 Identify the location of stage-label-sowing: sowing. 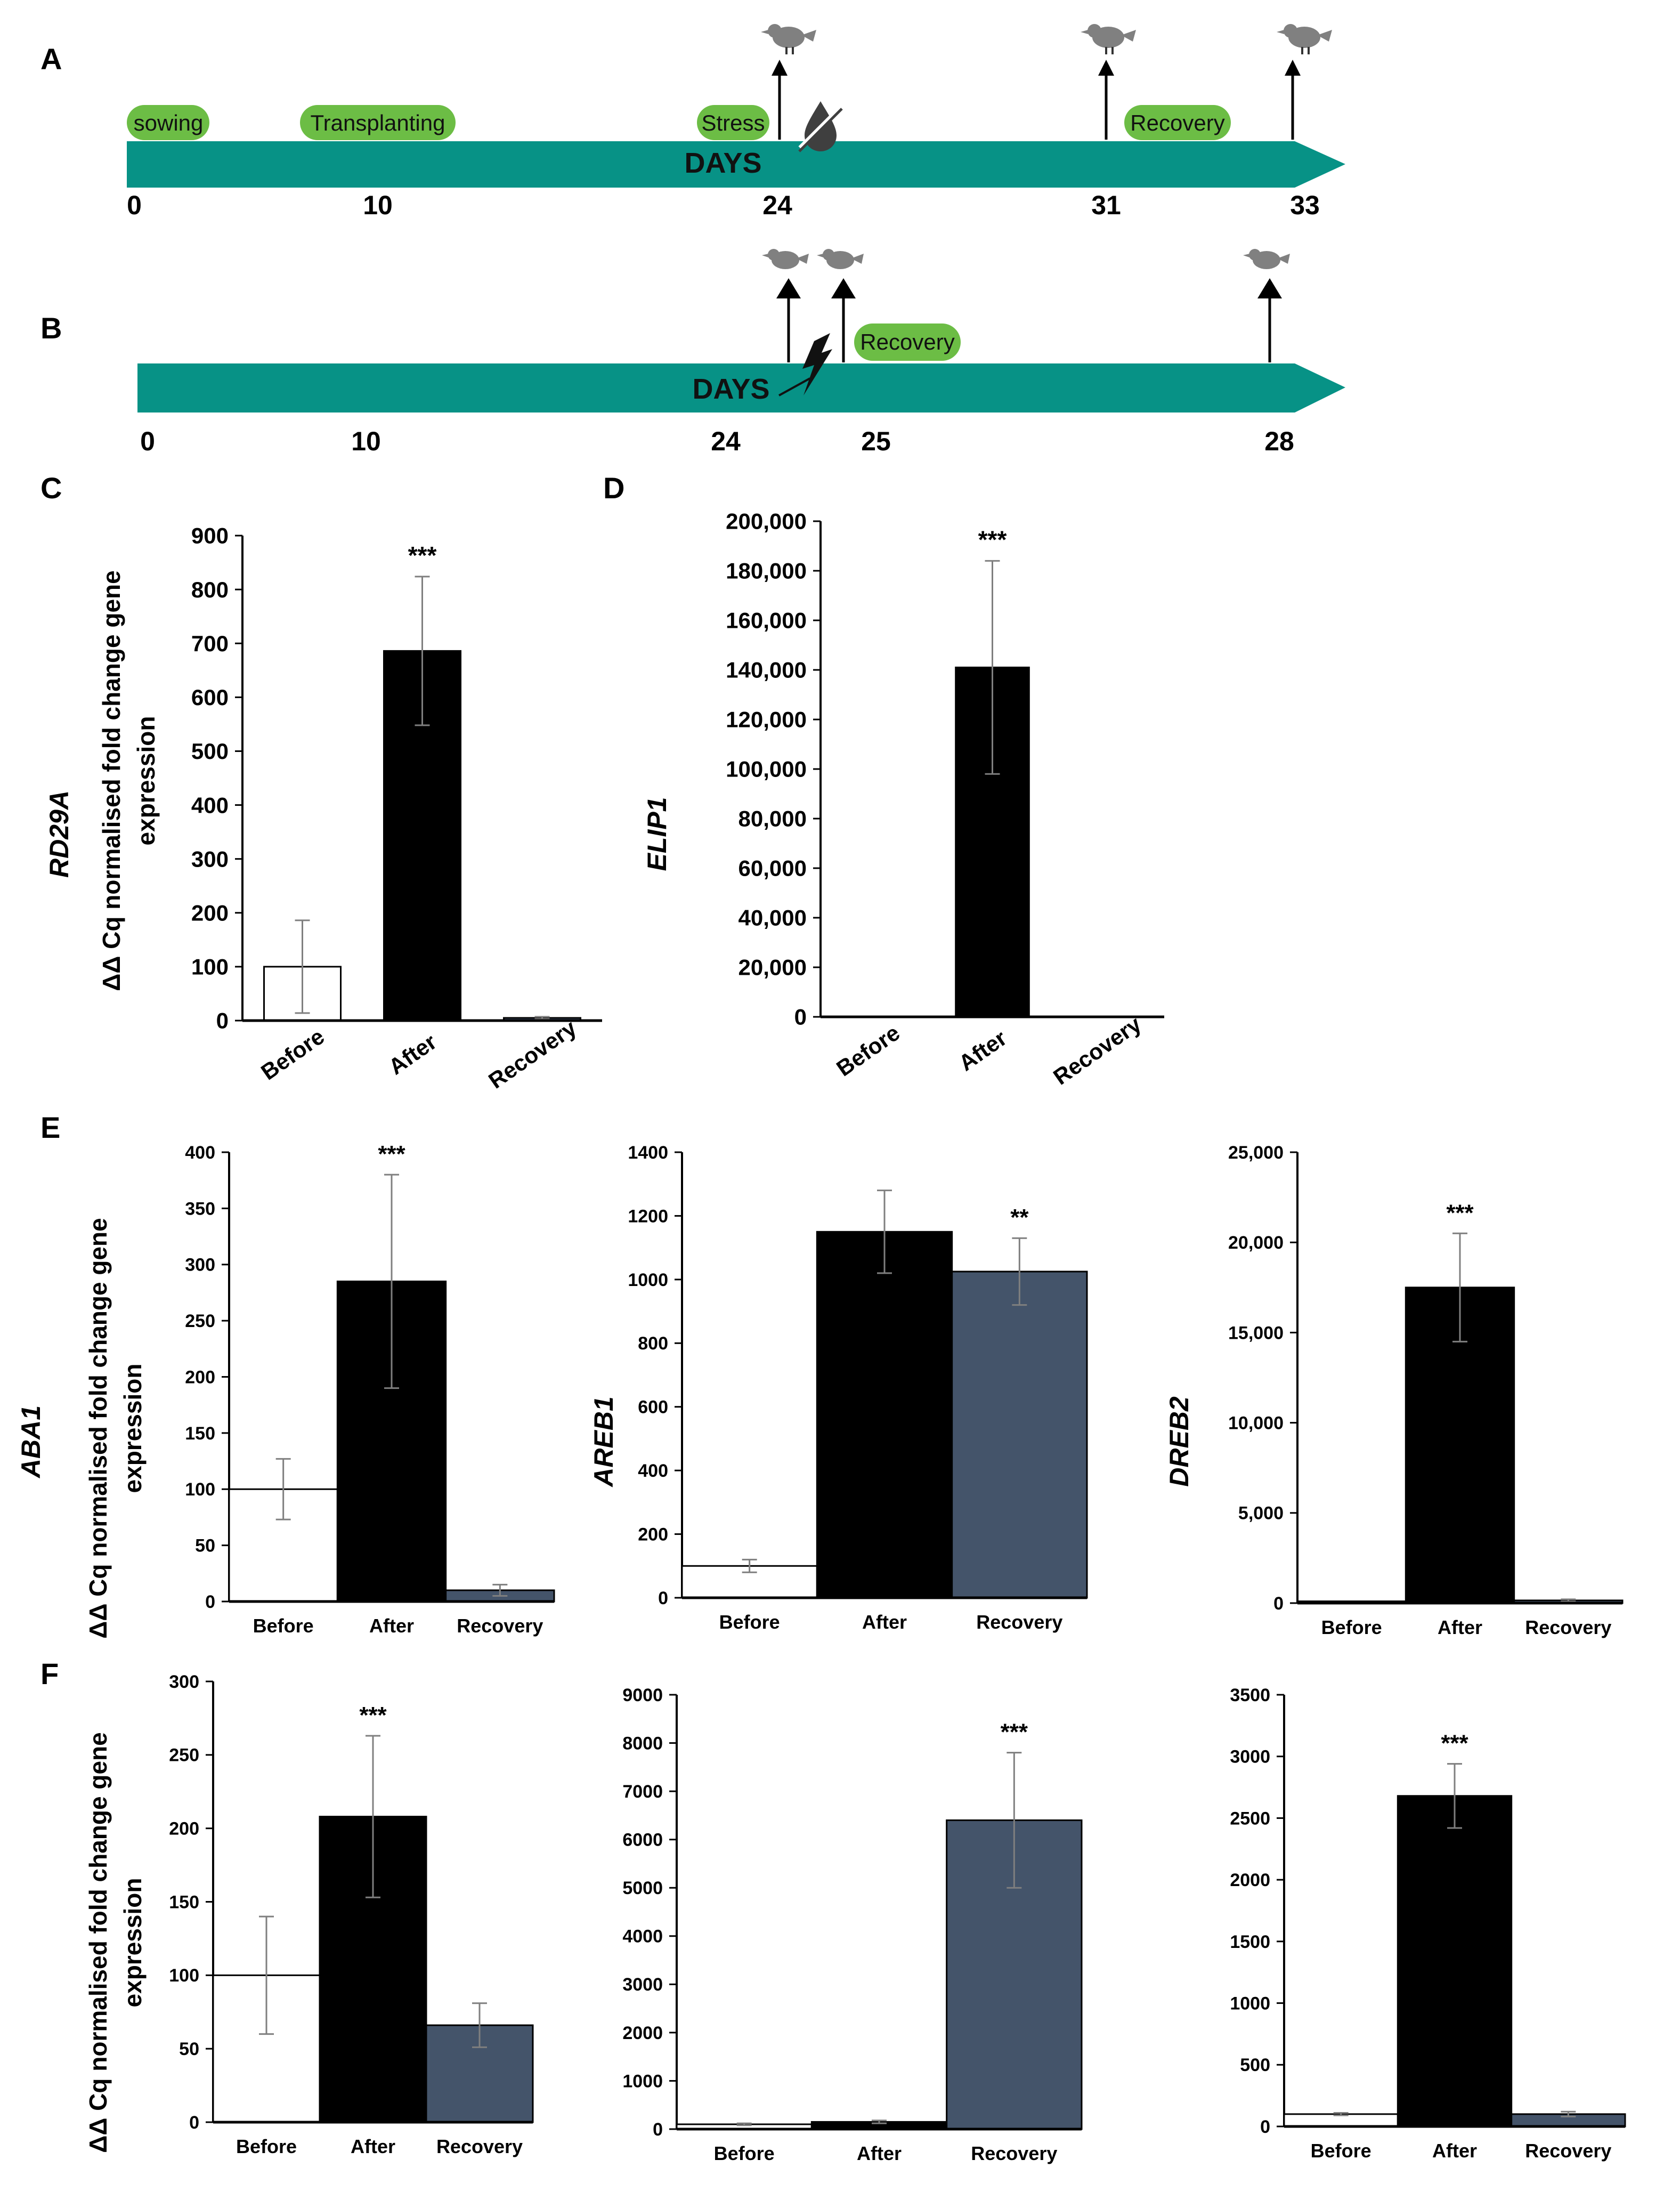
(169, 122).